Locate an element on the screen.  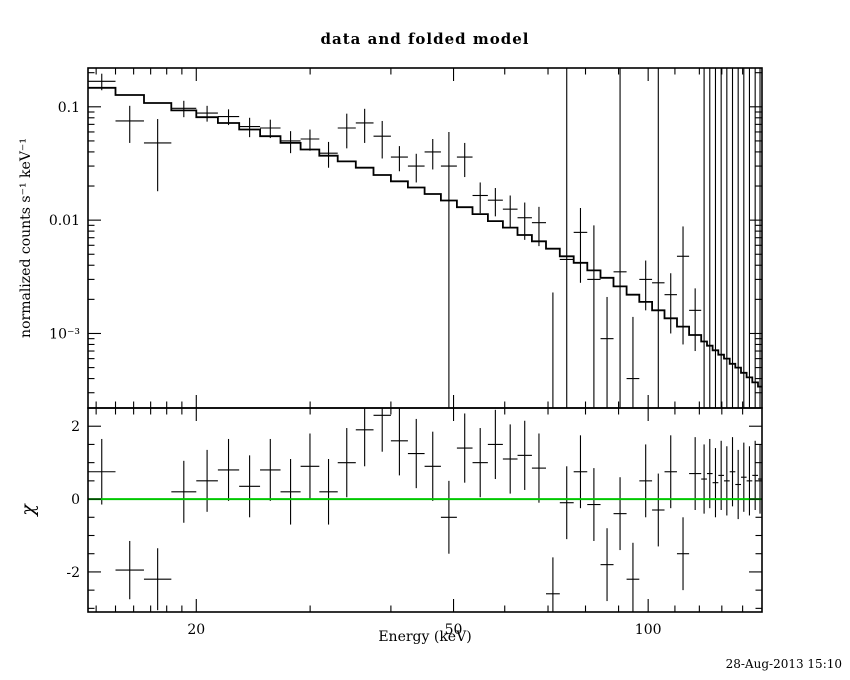
timestamp: 28-Aug-2013 15:10 is located at coordinates (783, 664).